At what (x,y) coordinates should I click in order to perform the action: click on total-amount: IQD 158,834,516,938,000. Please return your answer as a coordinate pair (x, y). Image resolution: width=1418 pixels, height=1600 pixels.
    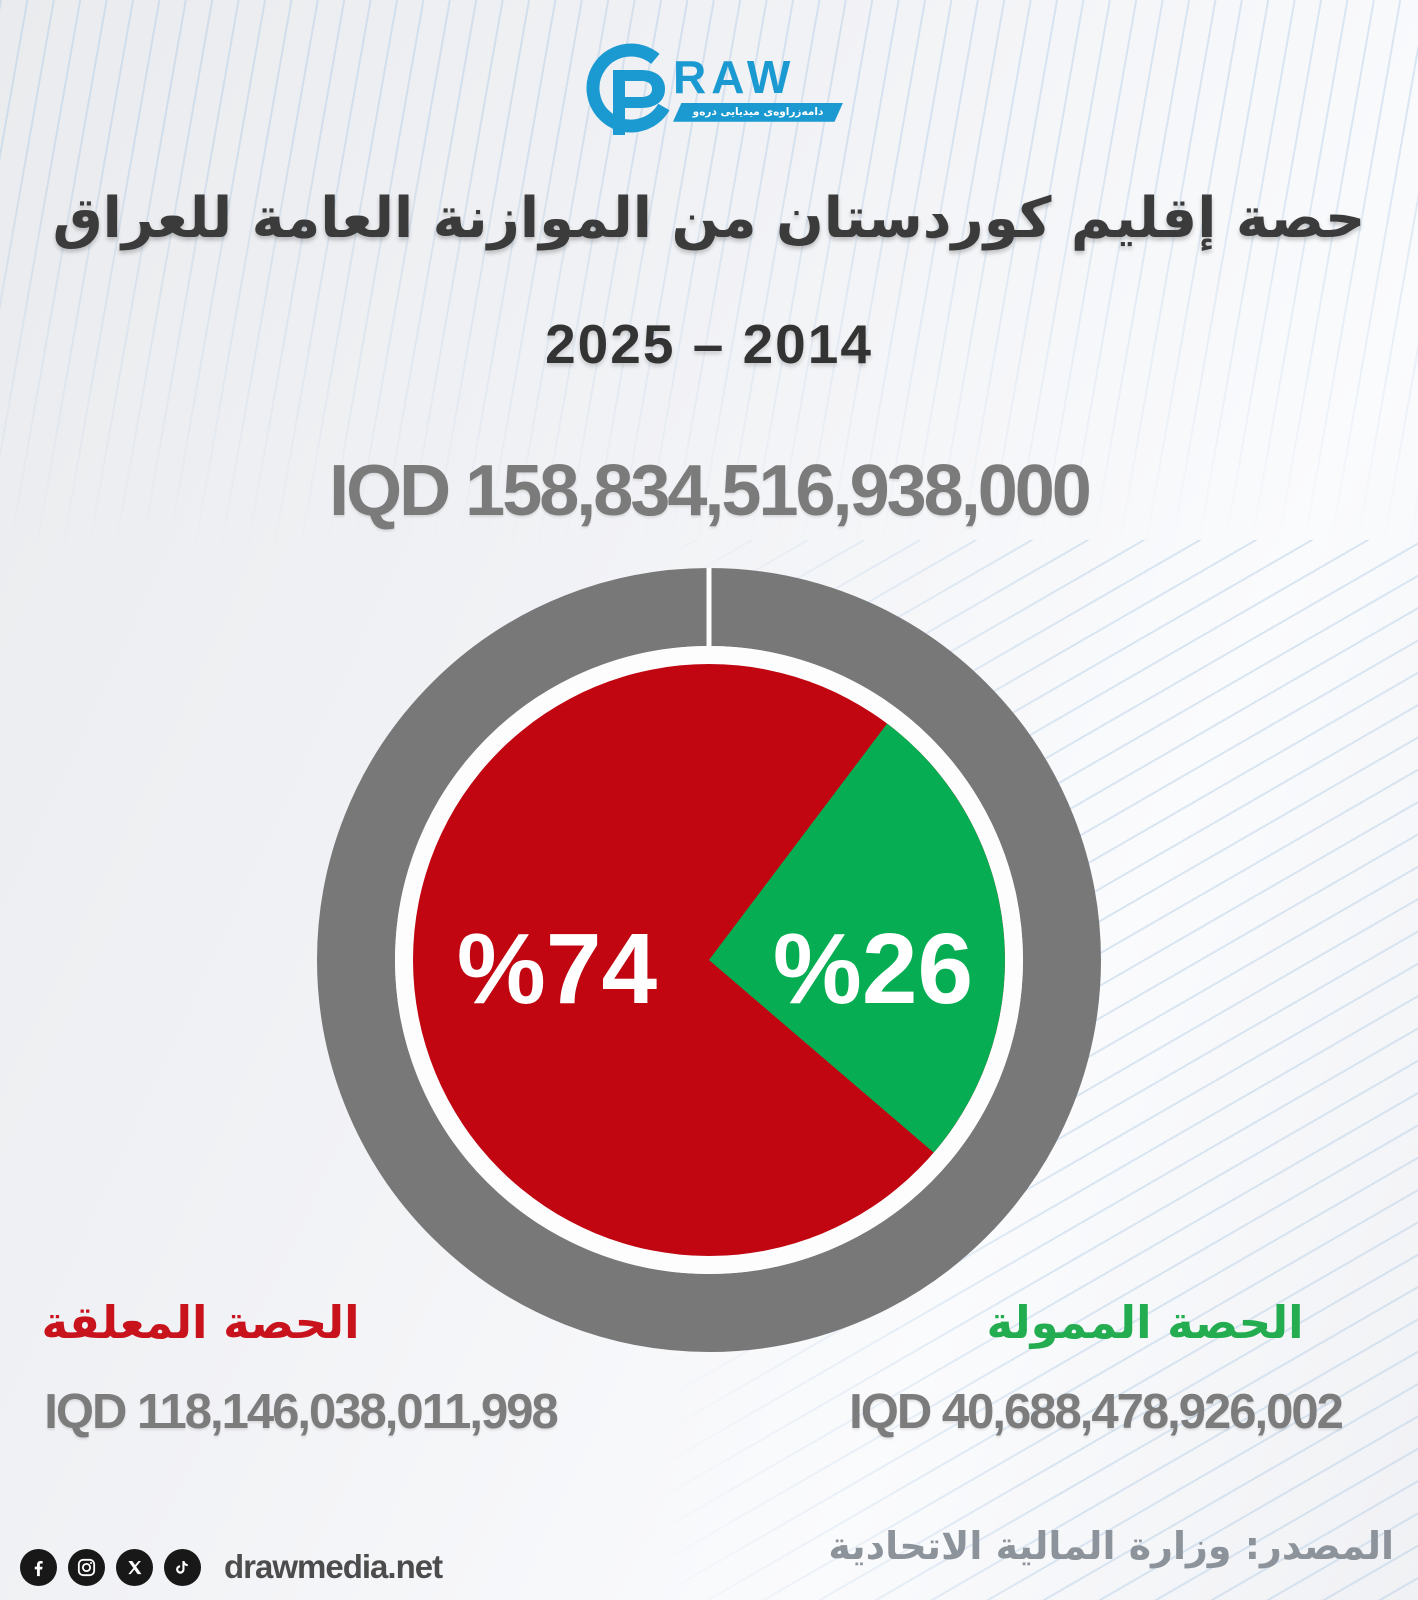
    Looking at the image, I should click on (710, 491).